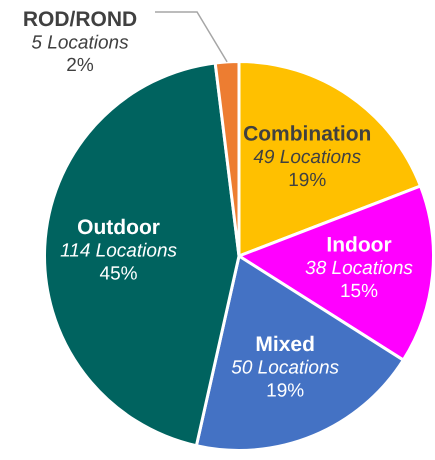 This screenshot has height=460, width=435. I want to click on data-label: 114 Locations 45%, so click(119, 262).